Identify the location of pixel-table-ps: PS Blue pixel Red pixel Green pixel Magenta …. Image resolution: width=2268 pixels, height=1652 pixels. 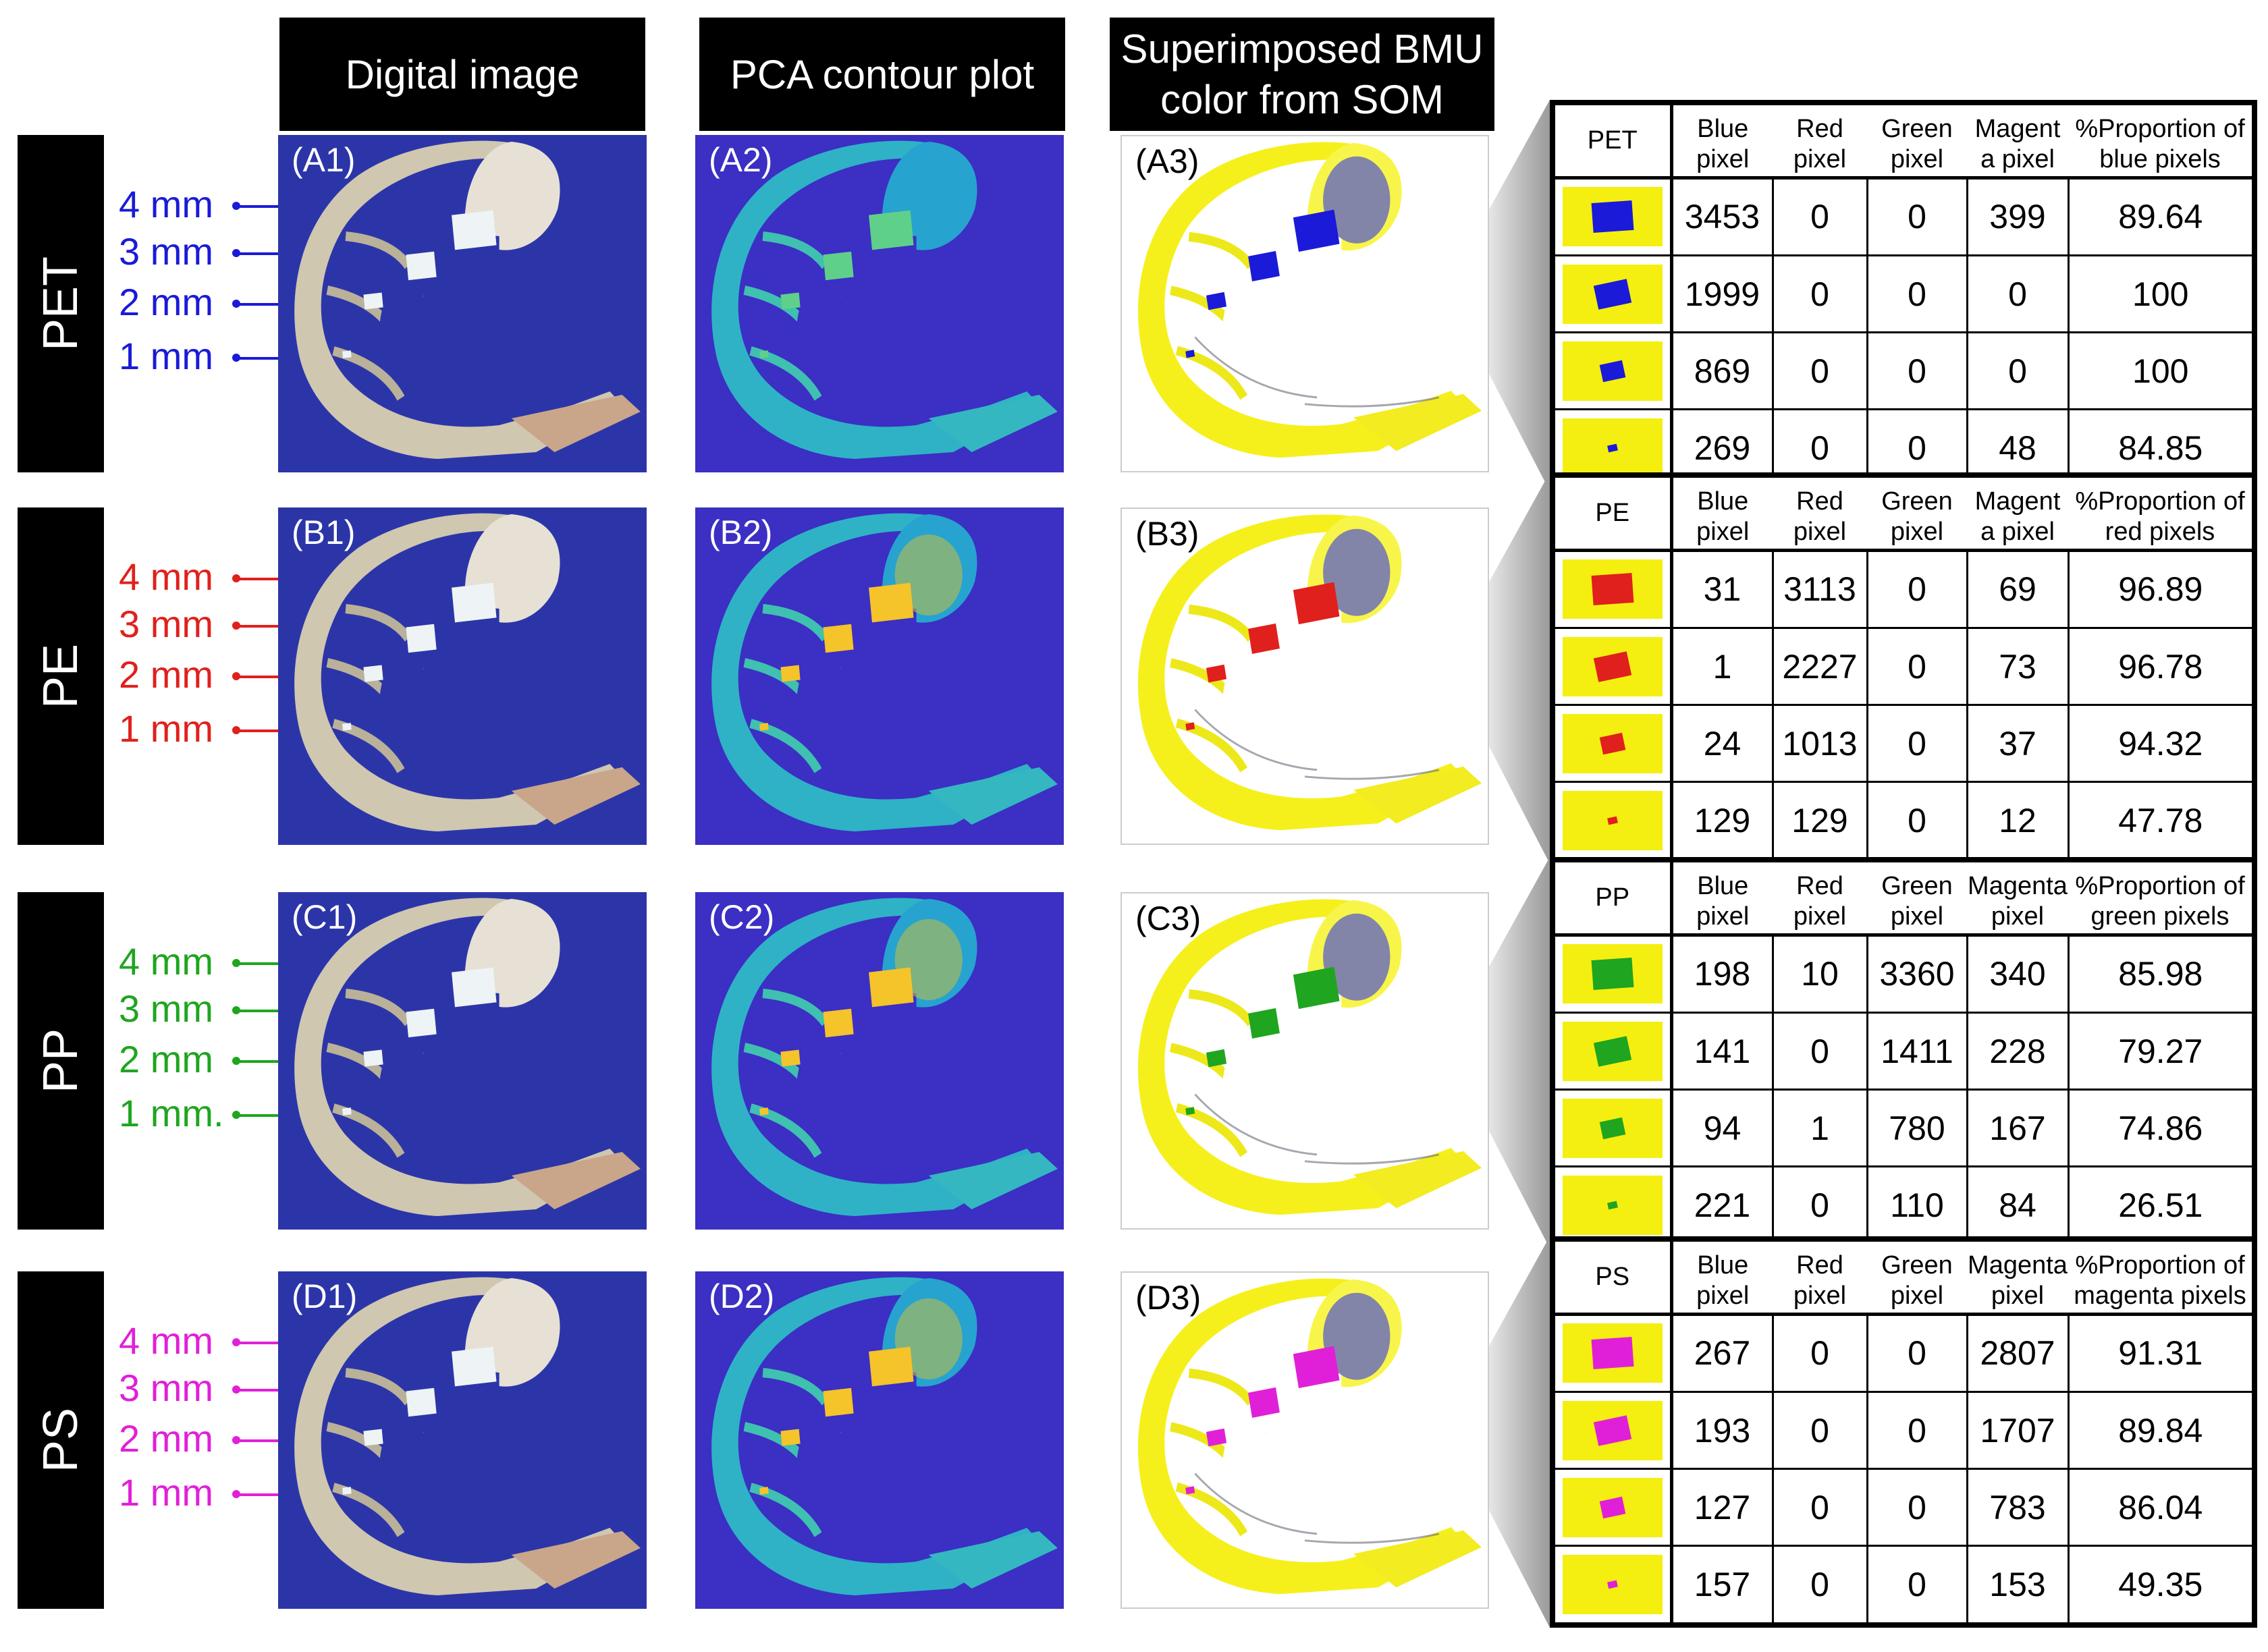
(1904, 1432).